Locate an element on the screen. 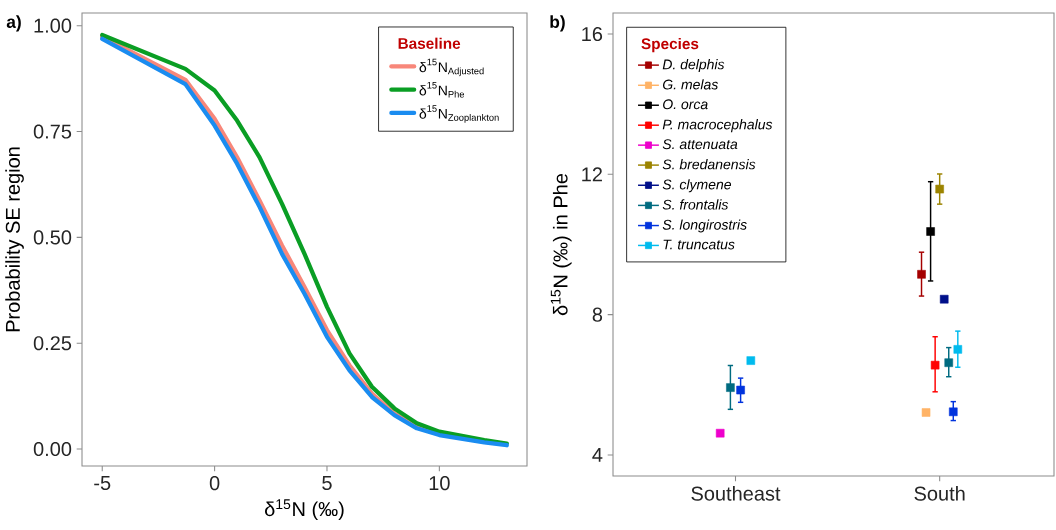 The width and height of the screenshot is (1056, 530). text: a) is located at coordinates (13, 23).